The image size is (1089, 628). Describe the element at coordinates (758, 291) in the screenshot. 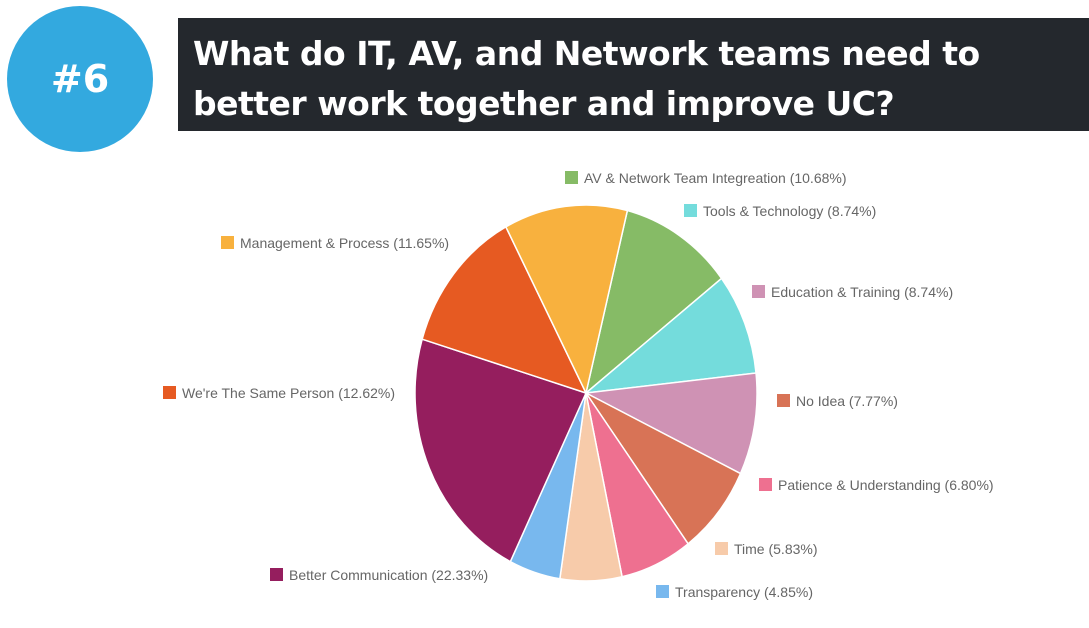

I see `legend-swatch-education-training` at that location.